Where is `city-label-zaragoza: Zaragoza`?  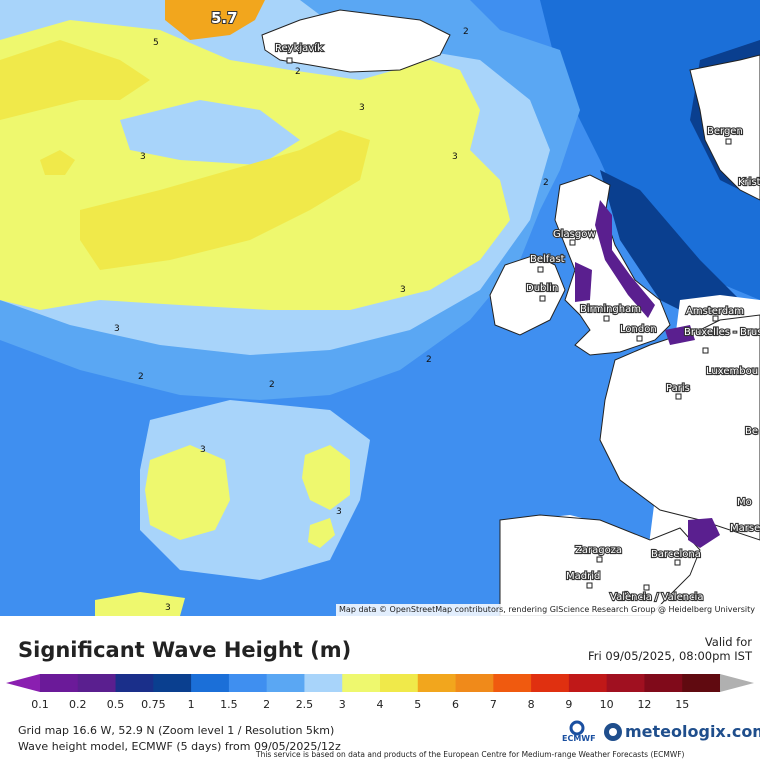 city-label-zaragoza: Zaragoza is located at coordinates (598, 550).